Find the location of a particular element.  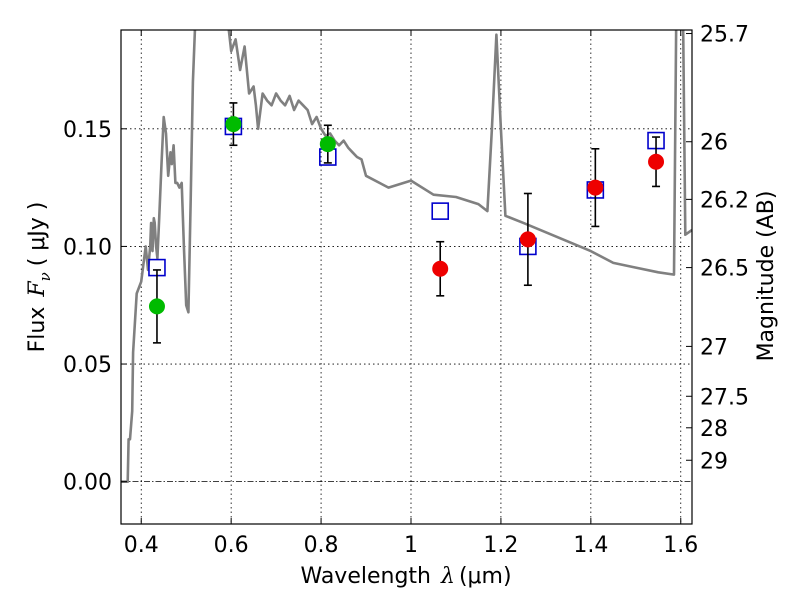

x-tick-label: 1.6 is located at coordinates (680, 545).